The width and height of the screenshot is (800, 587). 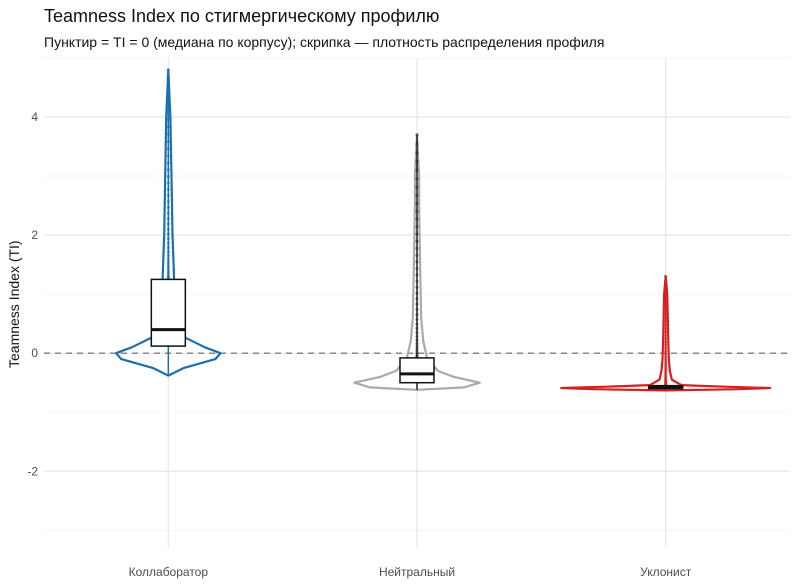 What do you see at coordinates (417, 135) in the screenshot?
I see `data-point` at bounding box center [417, 135].